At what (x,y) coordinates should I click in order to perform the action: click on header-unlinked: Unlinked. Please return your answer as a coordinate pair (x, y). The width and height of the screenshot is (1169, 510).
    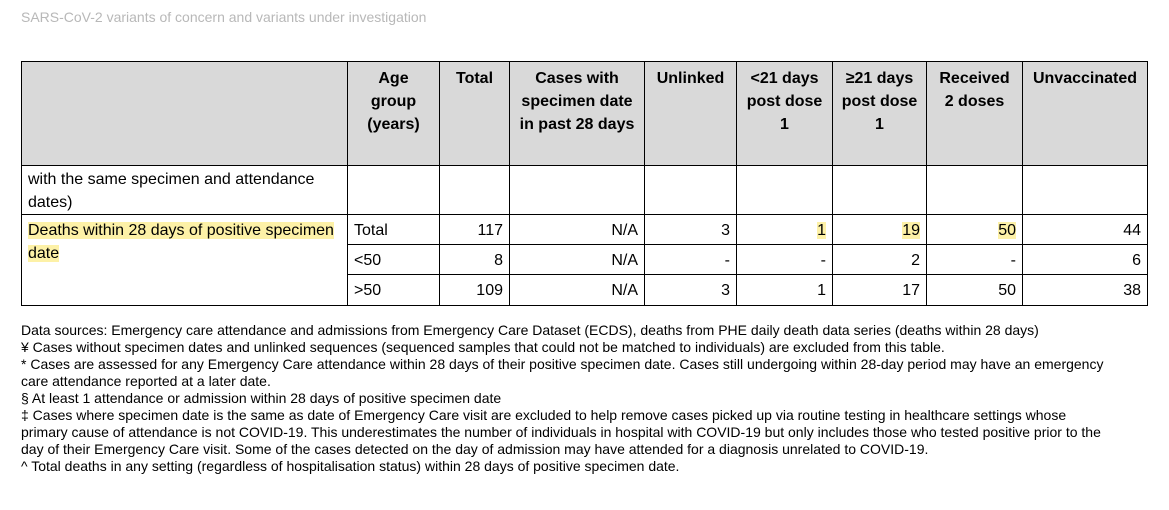
    Looking at the image, I should click on (690, 113).